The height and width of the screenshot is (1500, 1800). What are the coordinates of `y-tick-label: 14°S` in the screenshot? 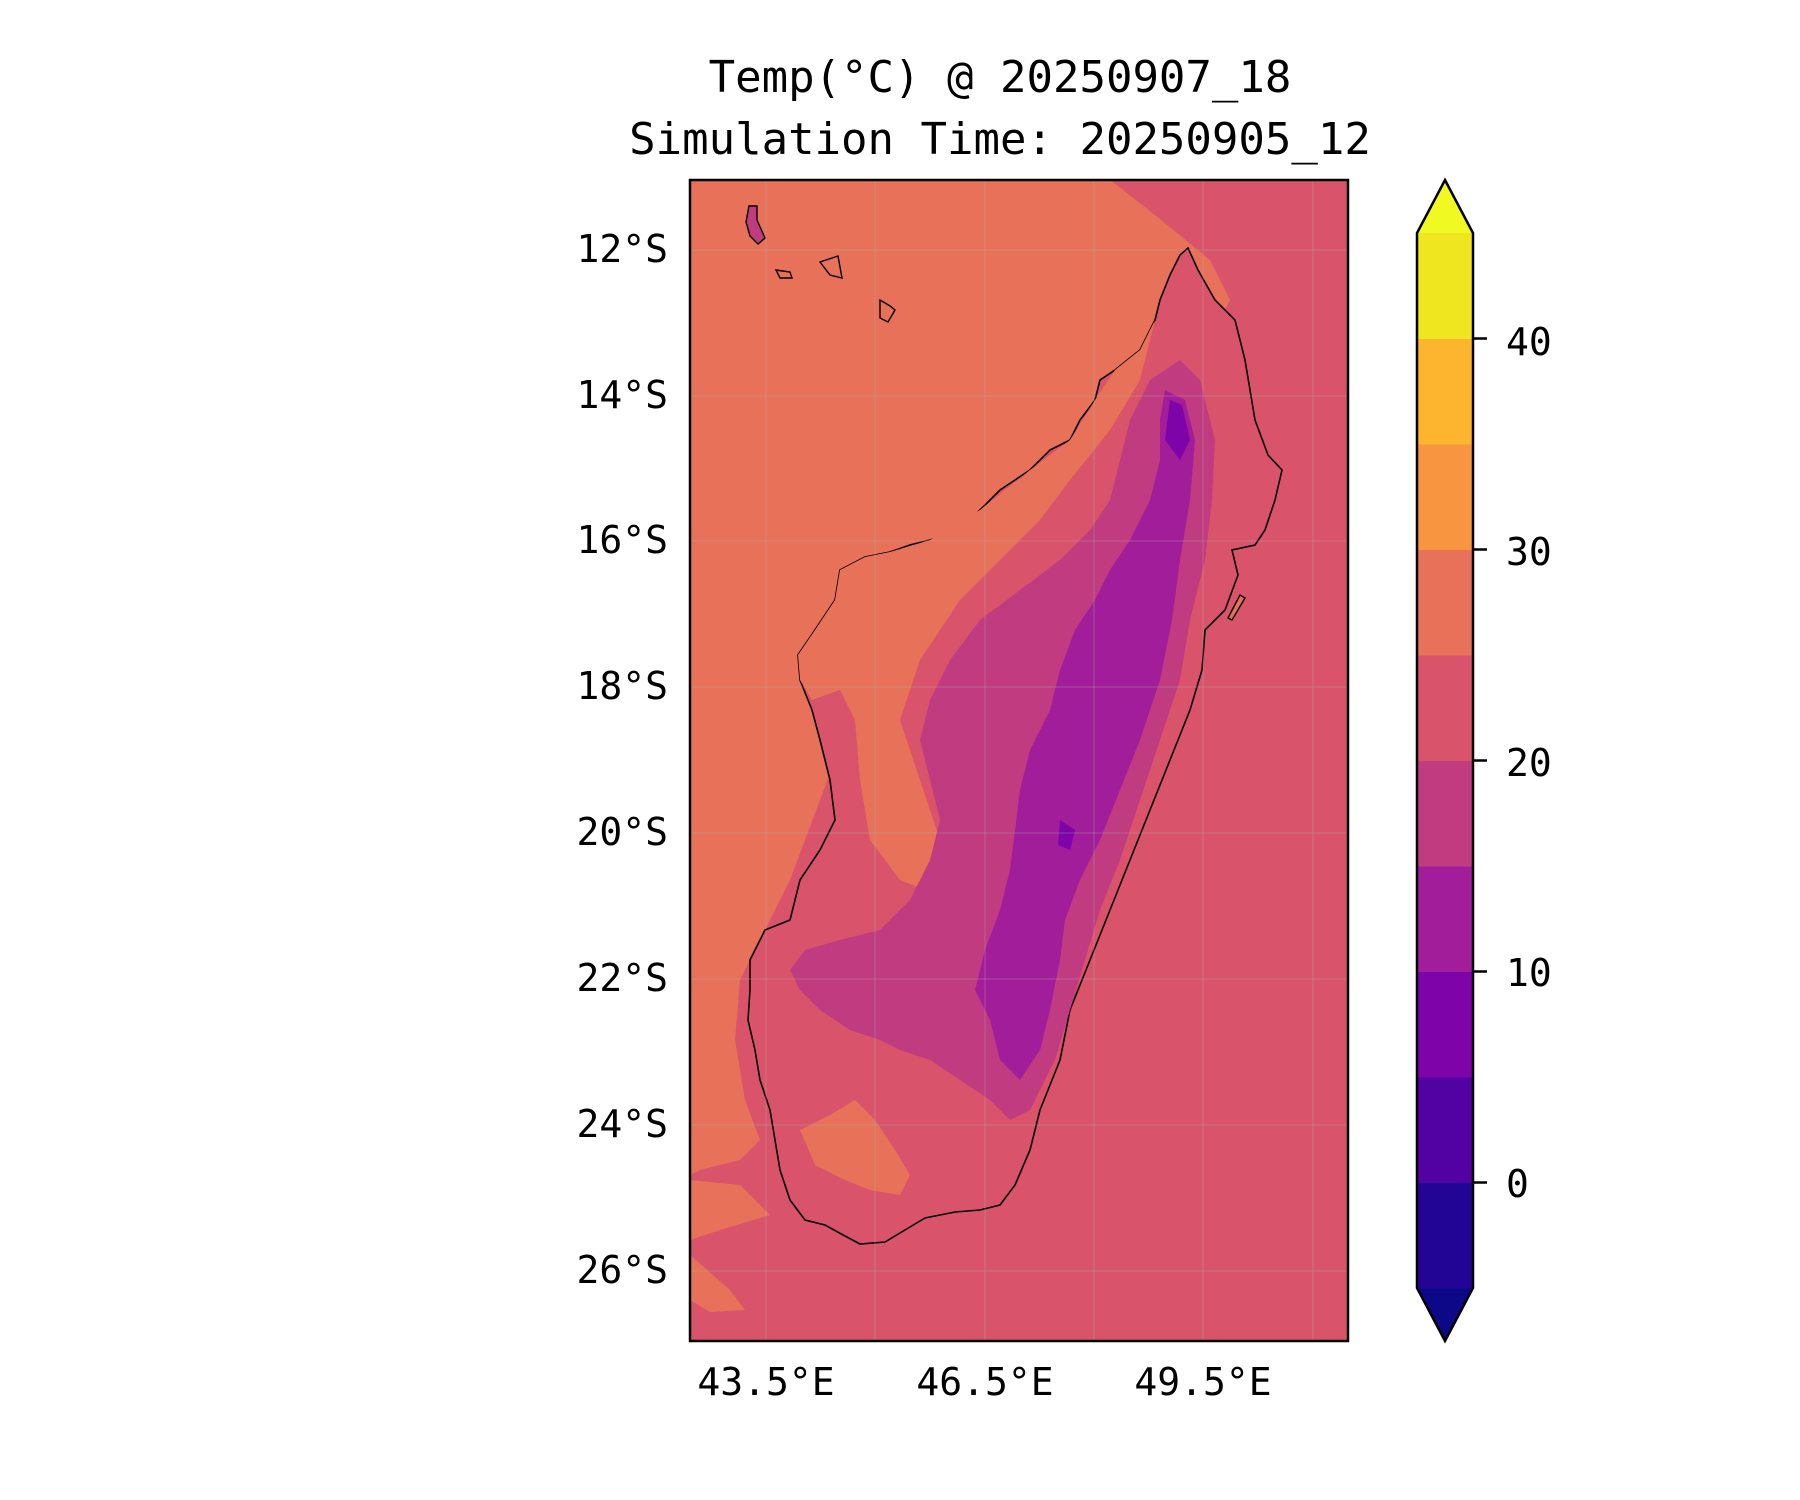 It's located at (622, 395).